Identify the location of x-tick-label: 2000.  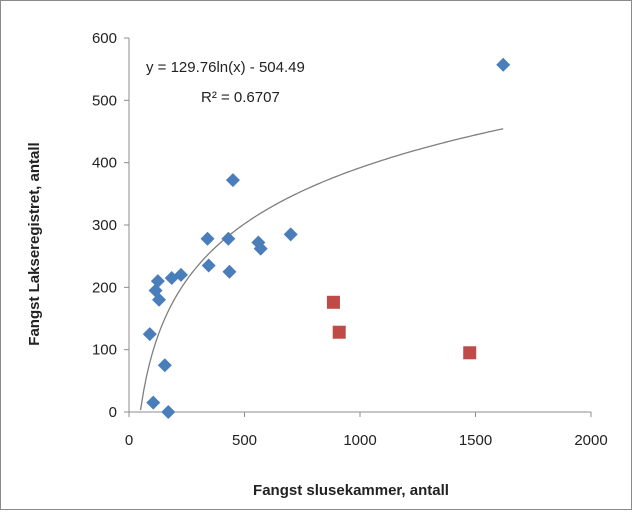
(590, 440).